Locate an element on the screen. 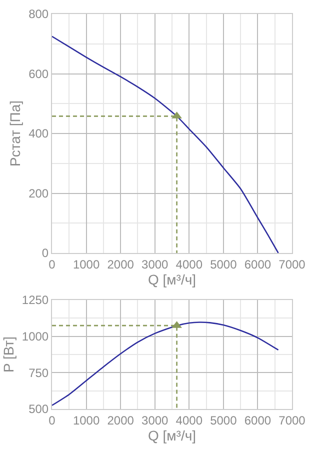 This screenshot has width=330, height=458. y-axis-title: P [Вт] is located at coordinates (8, 354).